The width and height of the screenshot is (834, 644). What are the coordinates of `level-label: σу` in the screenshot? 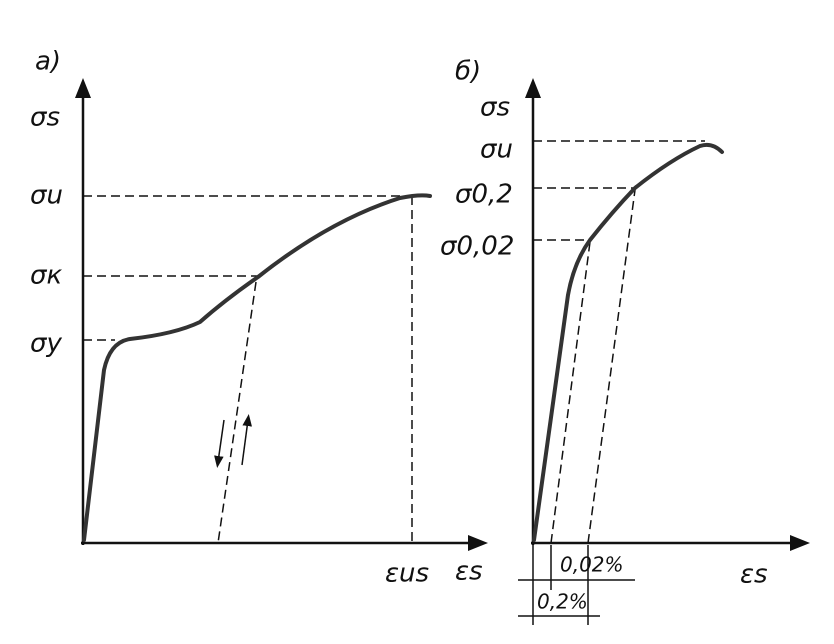 It's located at (46, 344).